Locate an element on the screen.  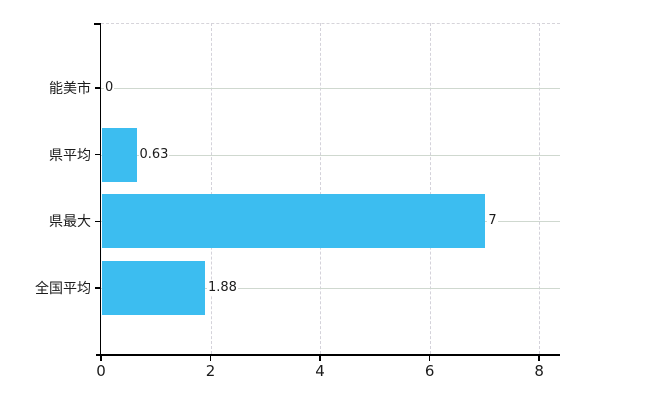
bar-value-label: 1.88 is located at coordinates (222, 288).